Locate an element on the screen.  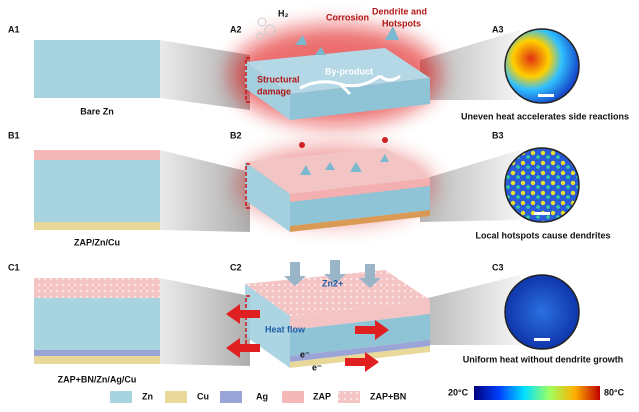
colorbar-label: 80°C is located at coordinates (614, 392).